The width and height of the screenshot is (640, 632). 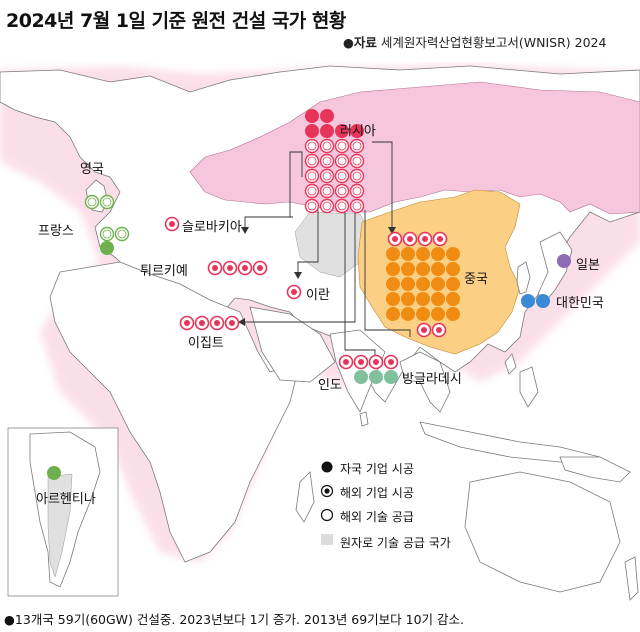 I want to click on label-egypt: 이집트, so click(x=206, y=343).